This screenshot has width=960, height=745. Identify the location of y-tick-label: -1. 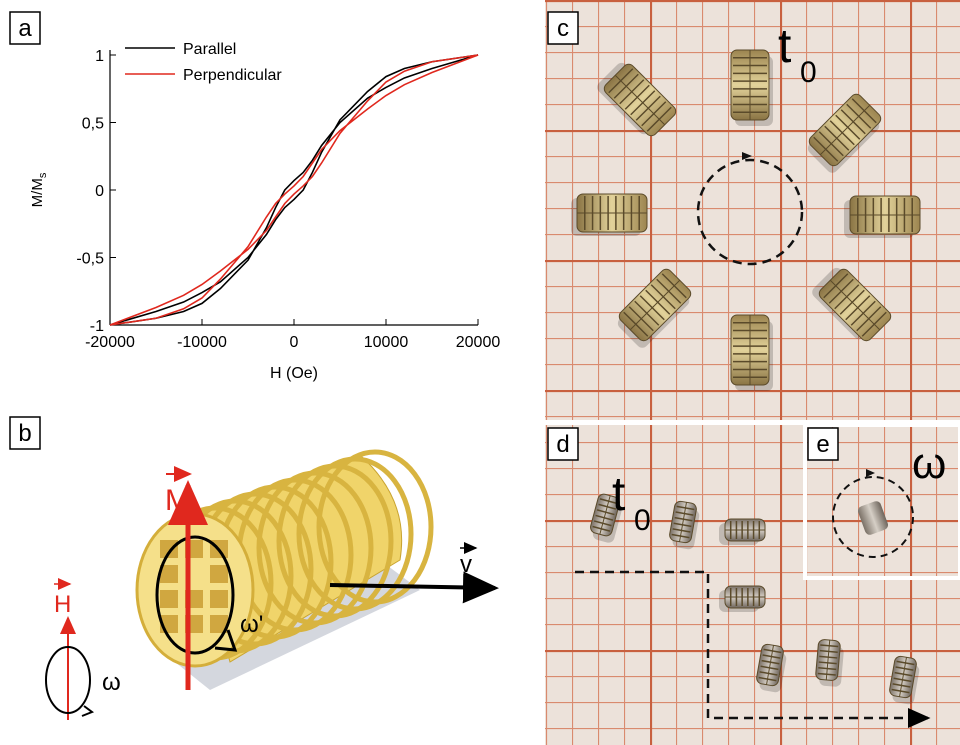
(97, 326).